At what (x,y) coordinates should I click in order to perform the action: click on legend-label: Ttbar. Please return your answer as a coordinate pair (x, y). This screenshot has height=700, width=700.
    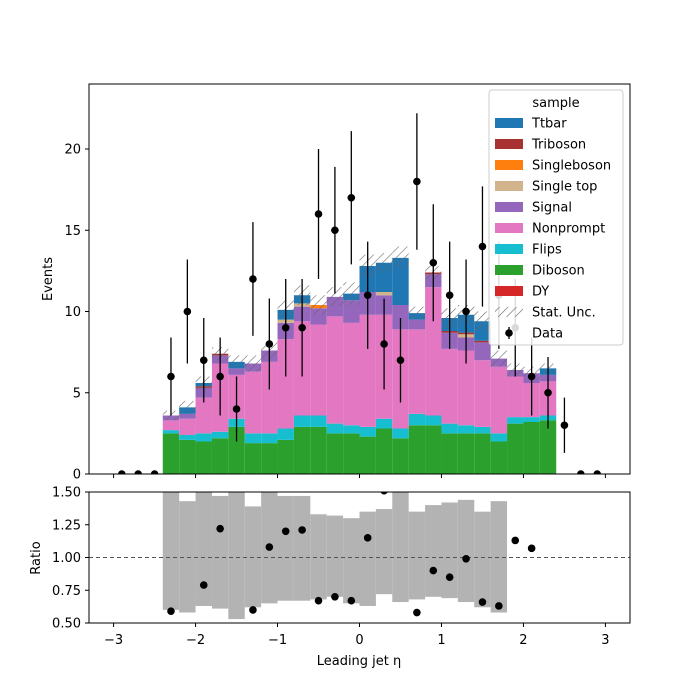
    Looking at the image, I should click on (549, 124).